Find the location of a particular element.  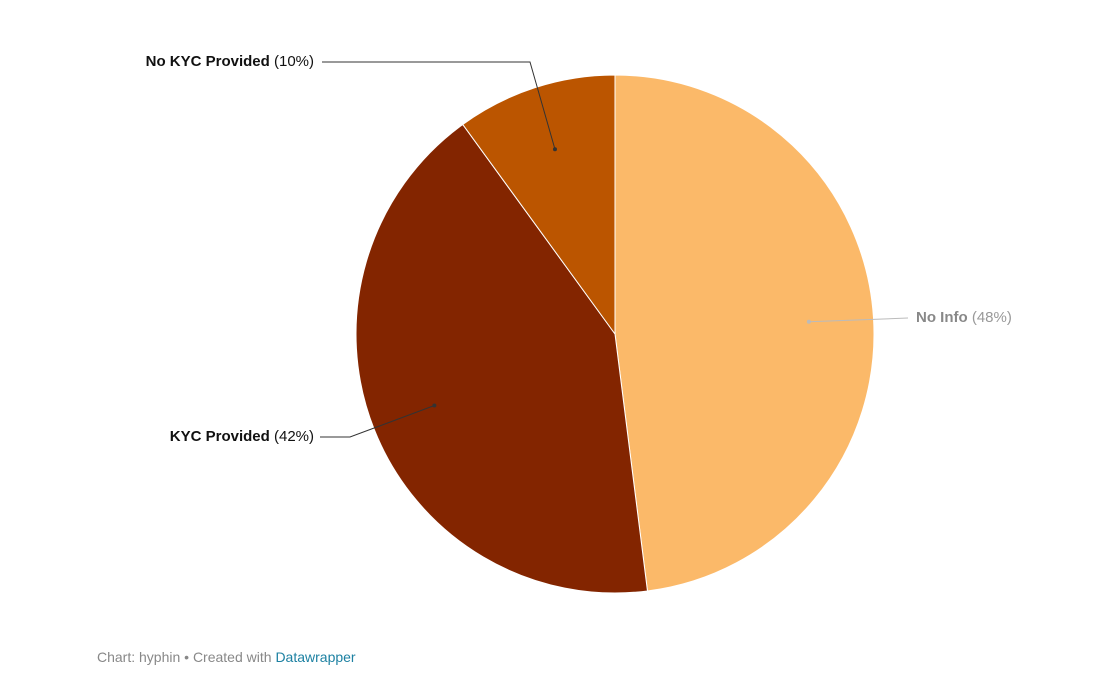

pie-slice is located at coordinates (539, 205).